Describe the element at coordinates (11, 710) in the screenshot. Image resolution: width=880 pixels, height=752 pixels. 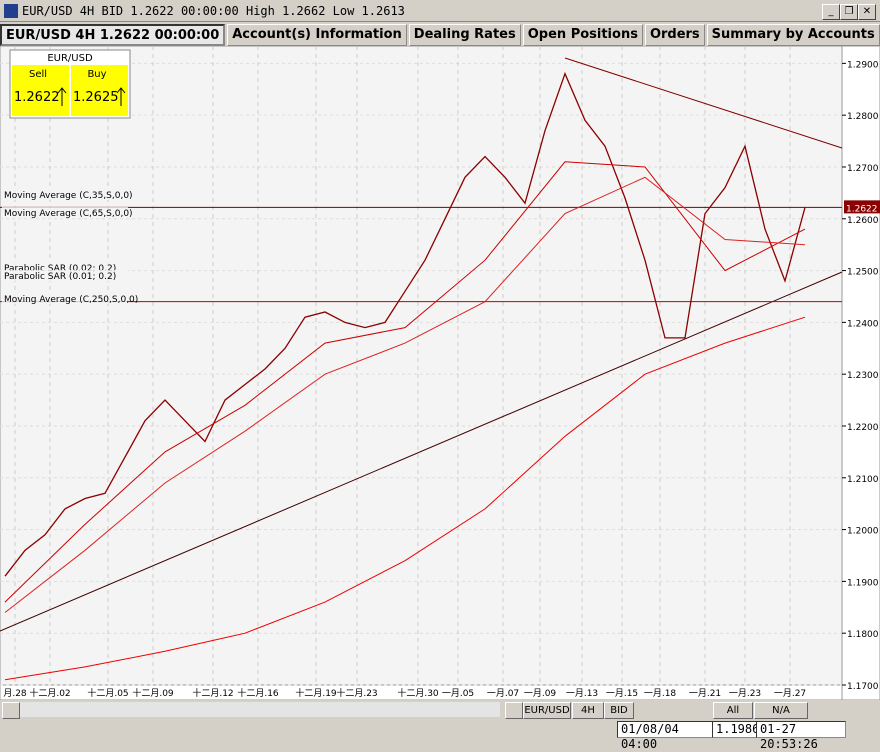
I see `scroll-left` at that location.